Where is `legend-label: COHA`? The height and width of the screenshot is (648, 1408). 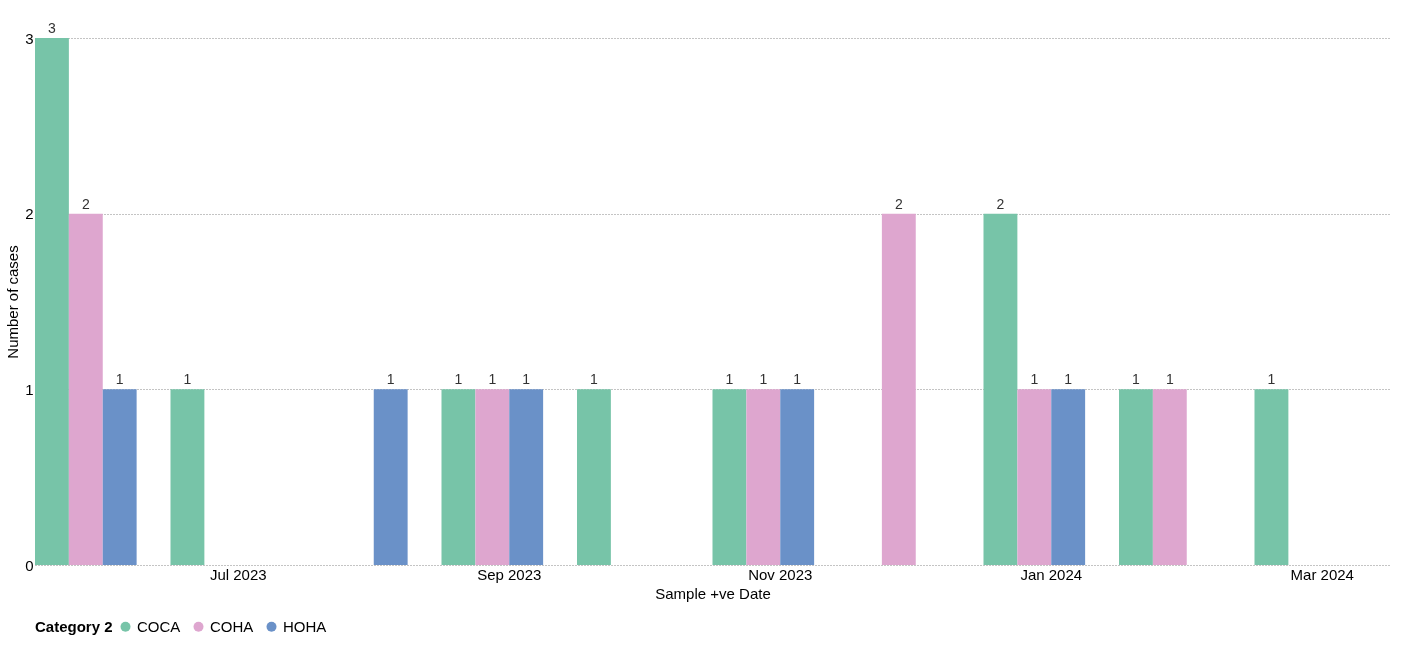 legend-label: COHA is located at coordinates (232, 626).